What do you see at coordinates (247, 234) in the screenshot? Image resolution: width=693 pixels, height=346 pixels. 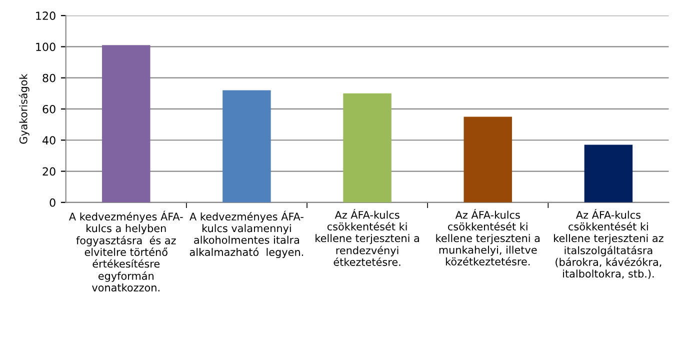 I see `x-tick-label: A kedvezményes ÁFA- kulcs valamennyi alkoholmentes italra alkalmazható legyen.` at bounding box center [247, 234].